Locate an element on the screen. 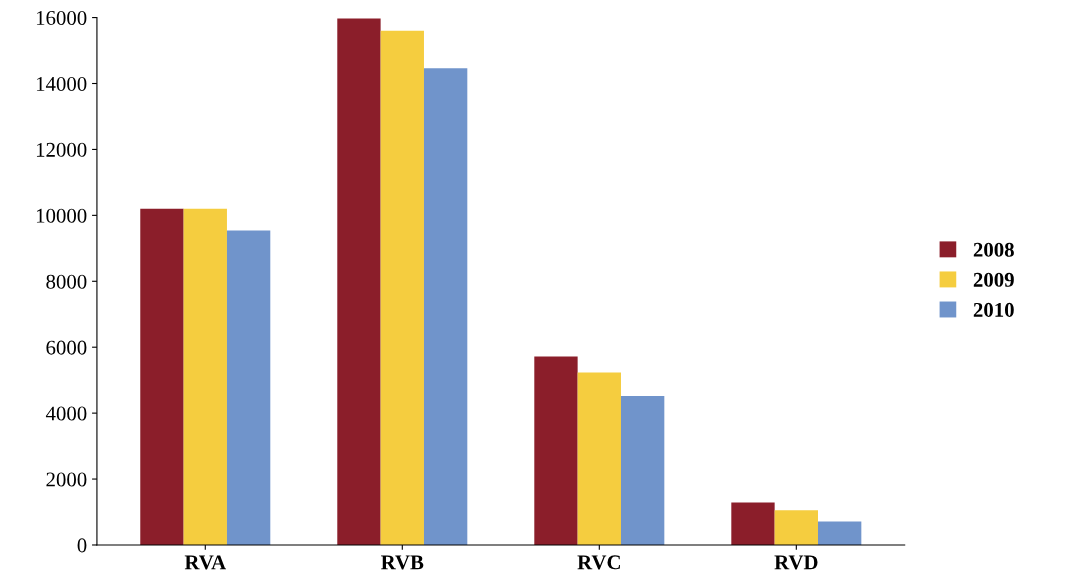 The image size is (1077, 586). y-tick-label: 2000 is located at coordinates (66, 479).